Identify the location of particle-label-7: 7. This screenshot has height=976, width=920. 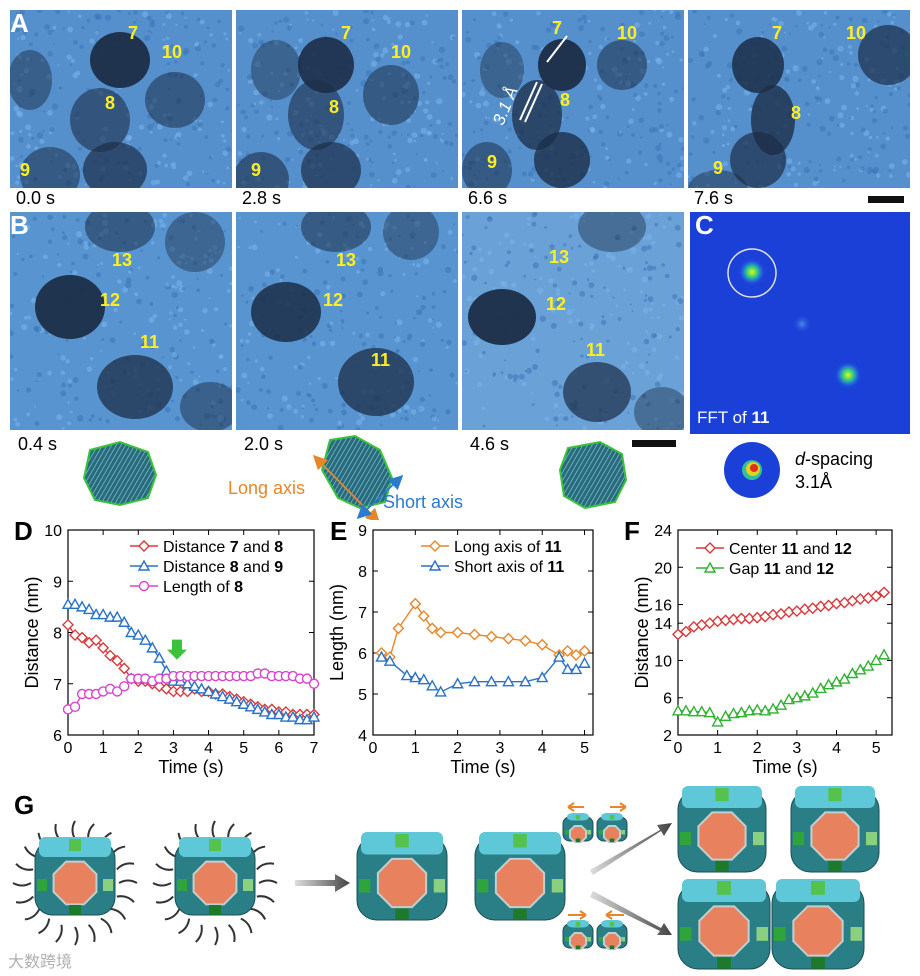
(346, 33).